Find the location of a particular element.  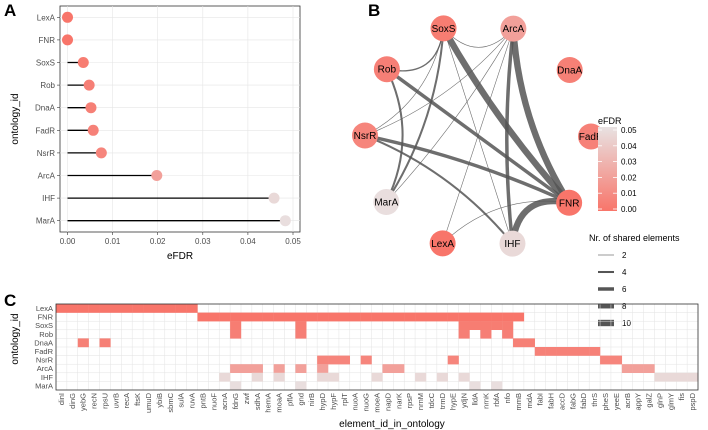

panel-letter-c: C is located at coordinates (10, 300).